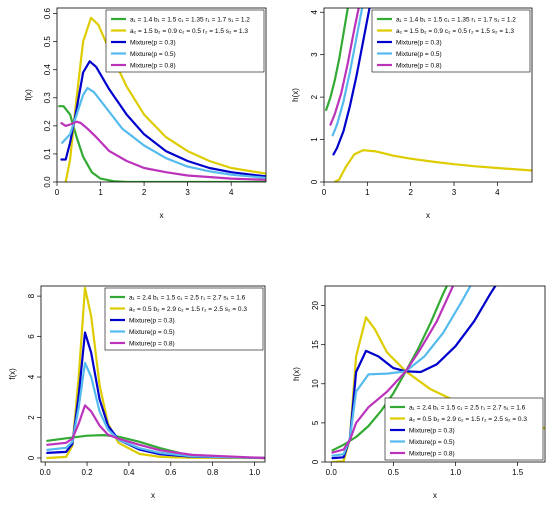  I want to click on y-tick-label: 0.2, so click(47, 126).